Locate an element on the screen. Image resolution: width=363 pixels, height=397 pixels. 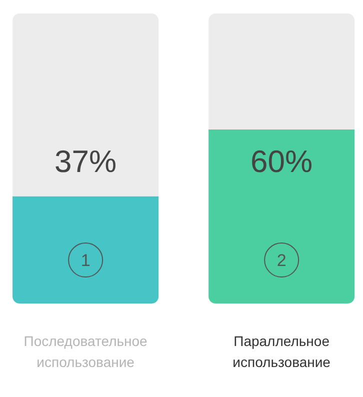
data-label: 37% is located at coordinates (85, 161).